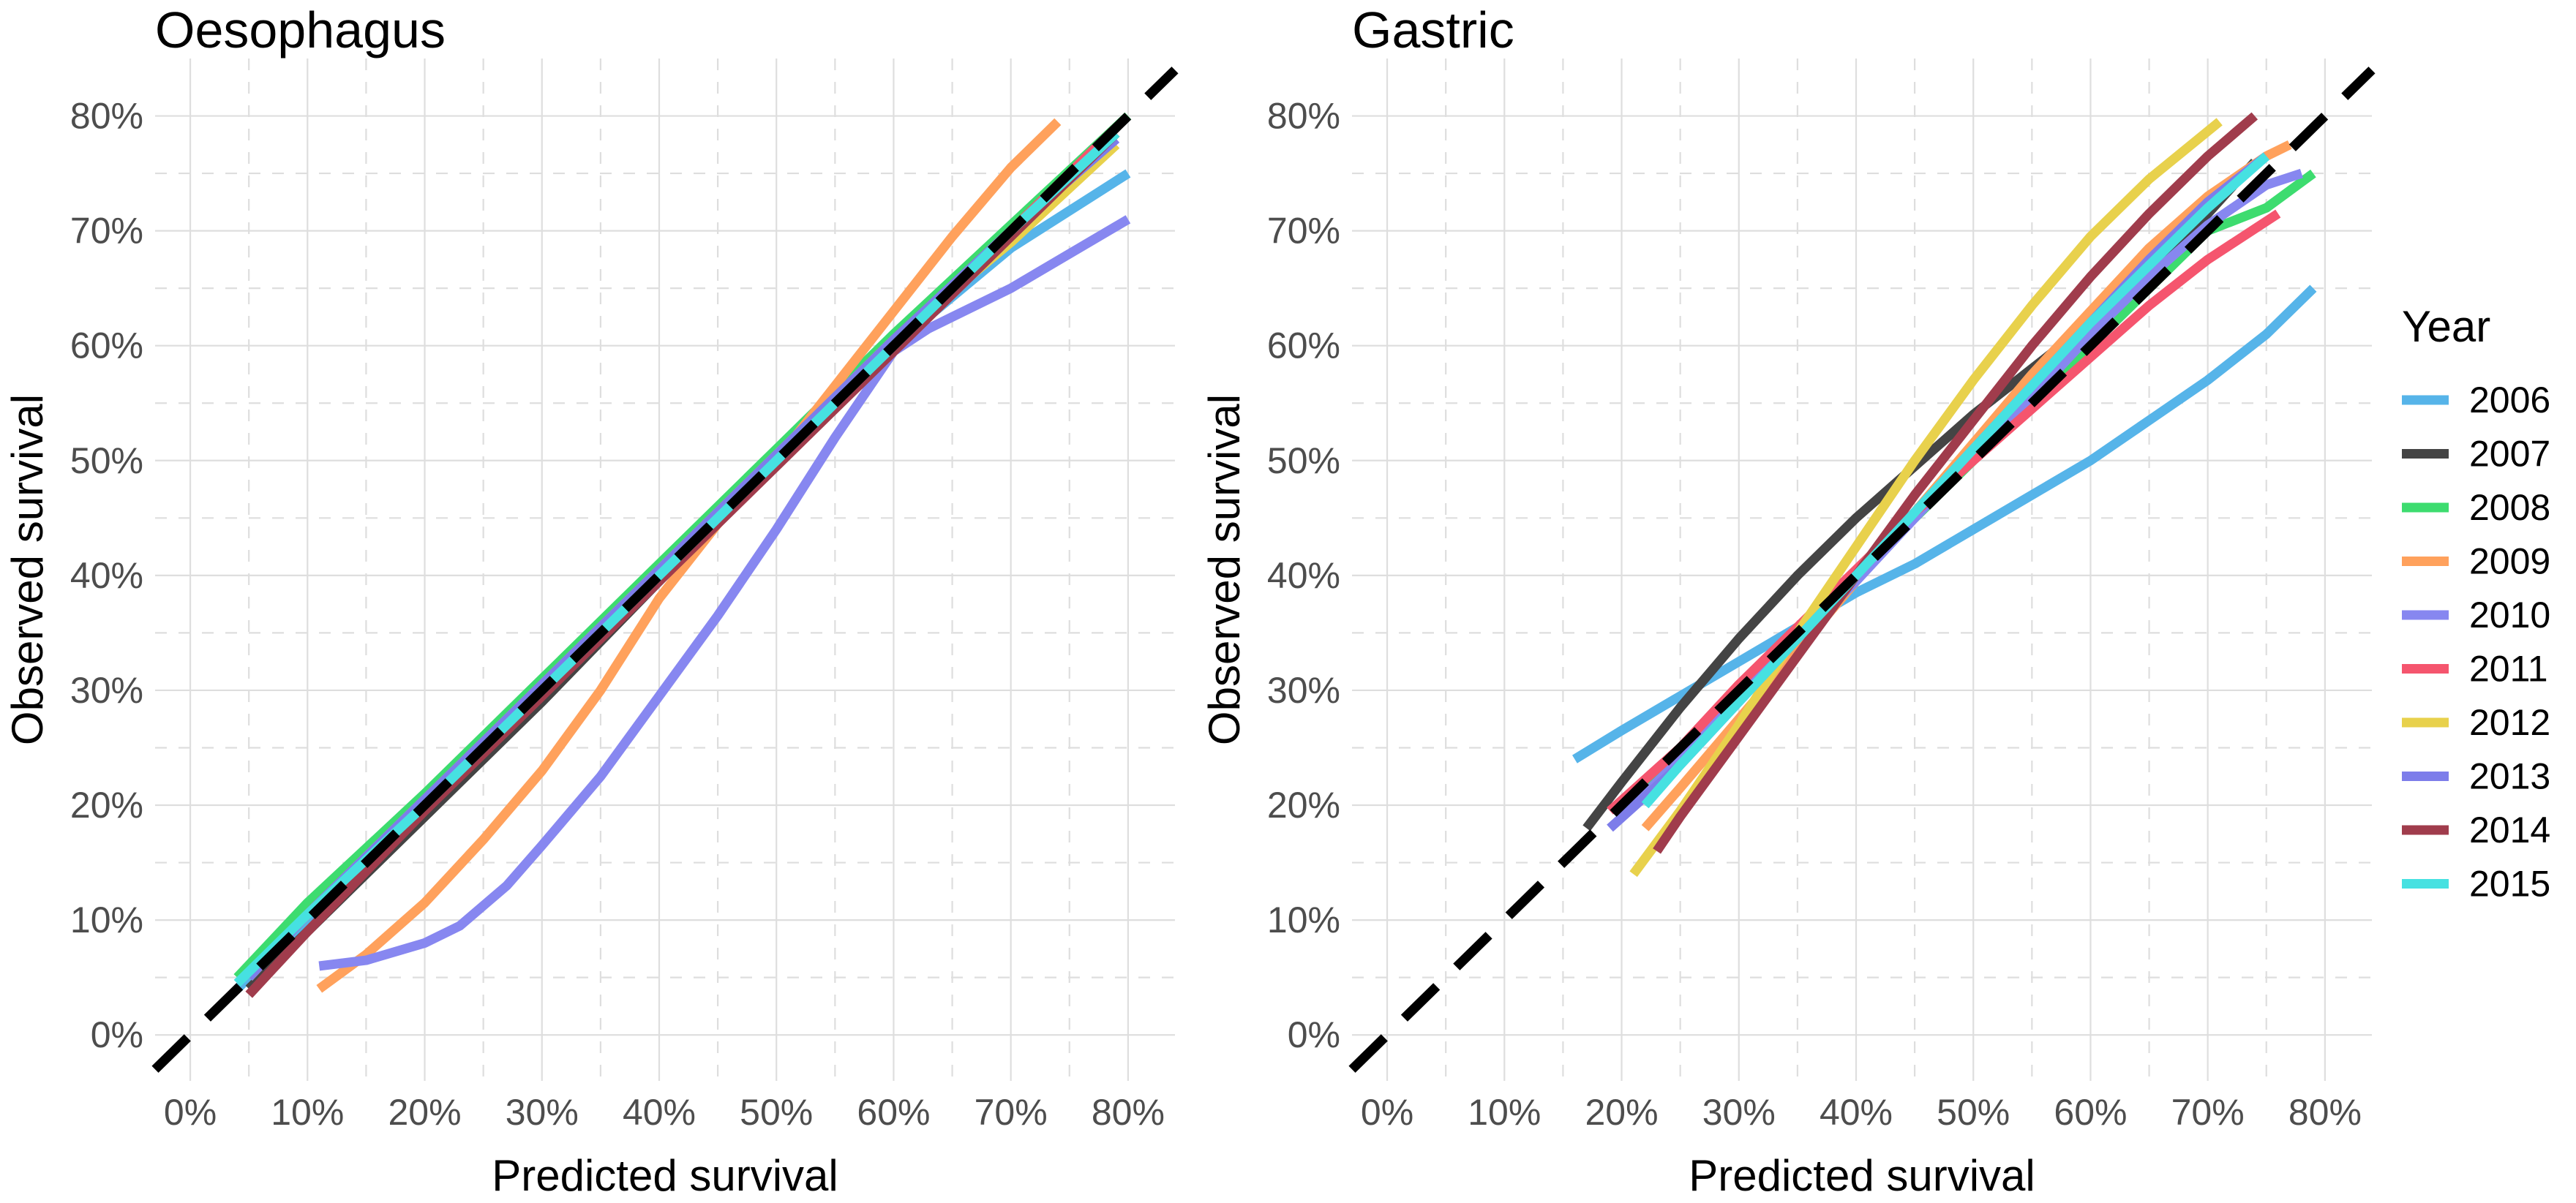  What do you see at coordinates (2509, 401) in the screenshot?
I see `legend-label-2006: 2006` at bounding box center [2509, 401].